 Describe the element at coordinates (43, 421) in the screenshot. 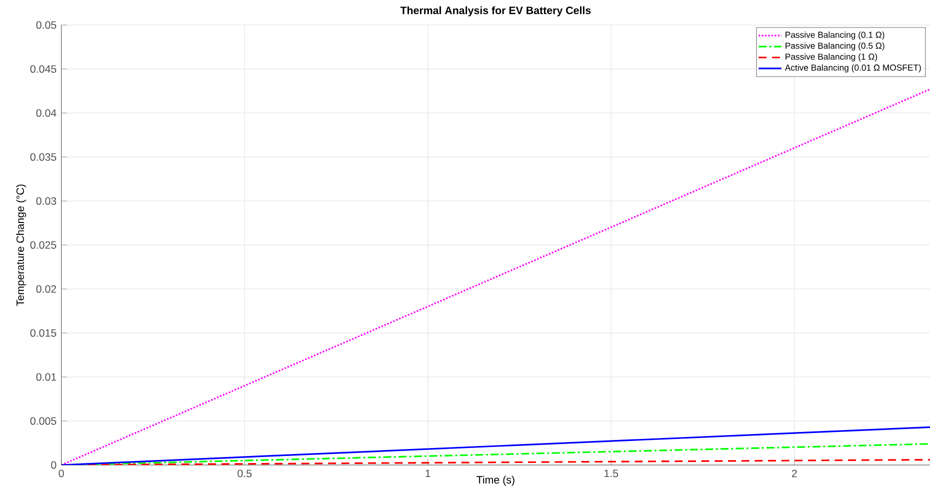

I see `y-tick-label: 0.005` at that location.